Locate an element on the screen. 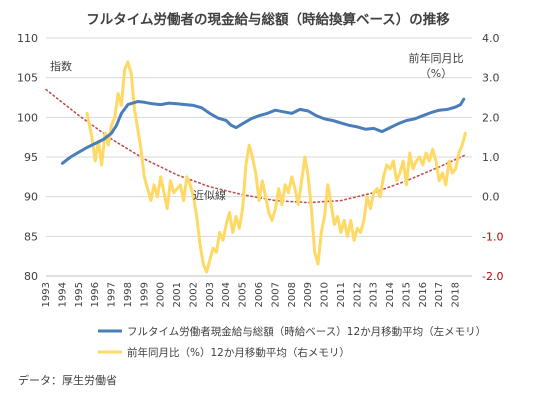 The image size is (536, 414). right-tick-label: 3.0 is located at coordinates (491, 78).